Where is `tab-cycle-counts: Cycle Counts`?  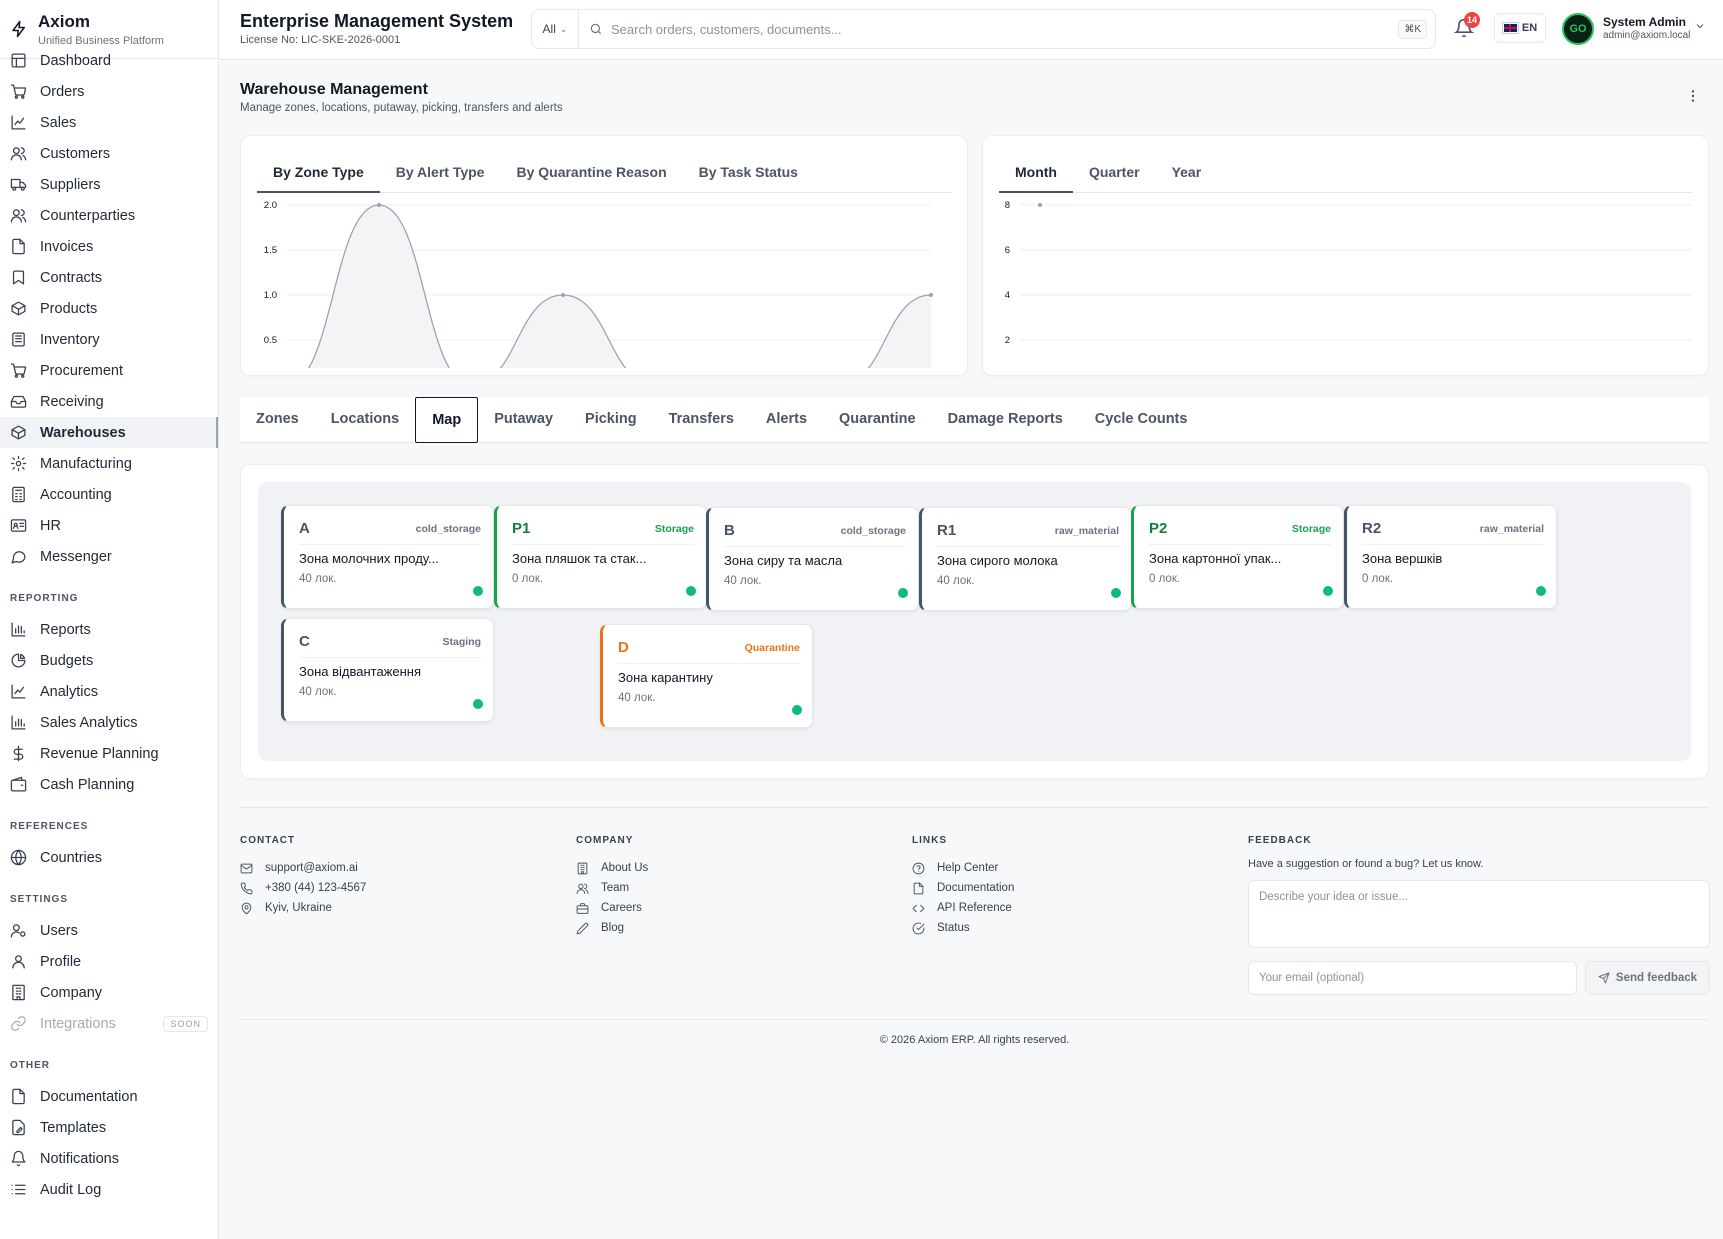
tab-cycle-counts: Cycle Counts is located at coordinates (1141, 419).